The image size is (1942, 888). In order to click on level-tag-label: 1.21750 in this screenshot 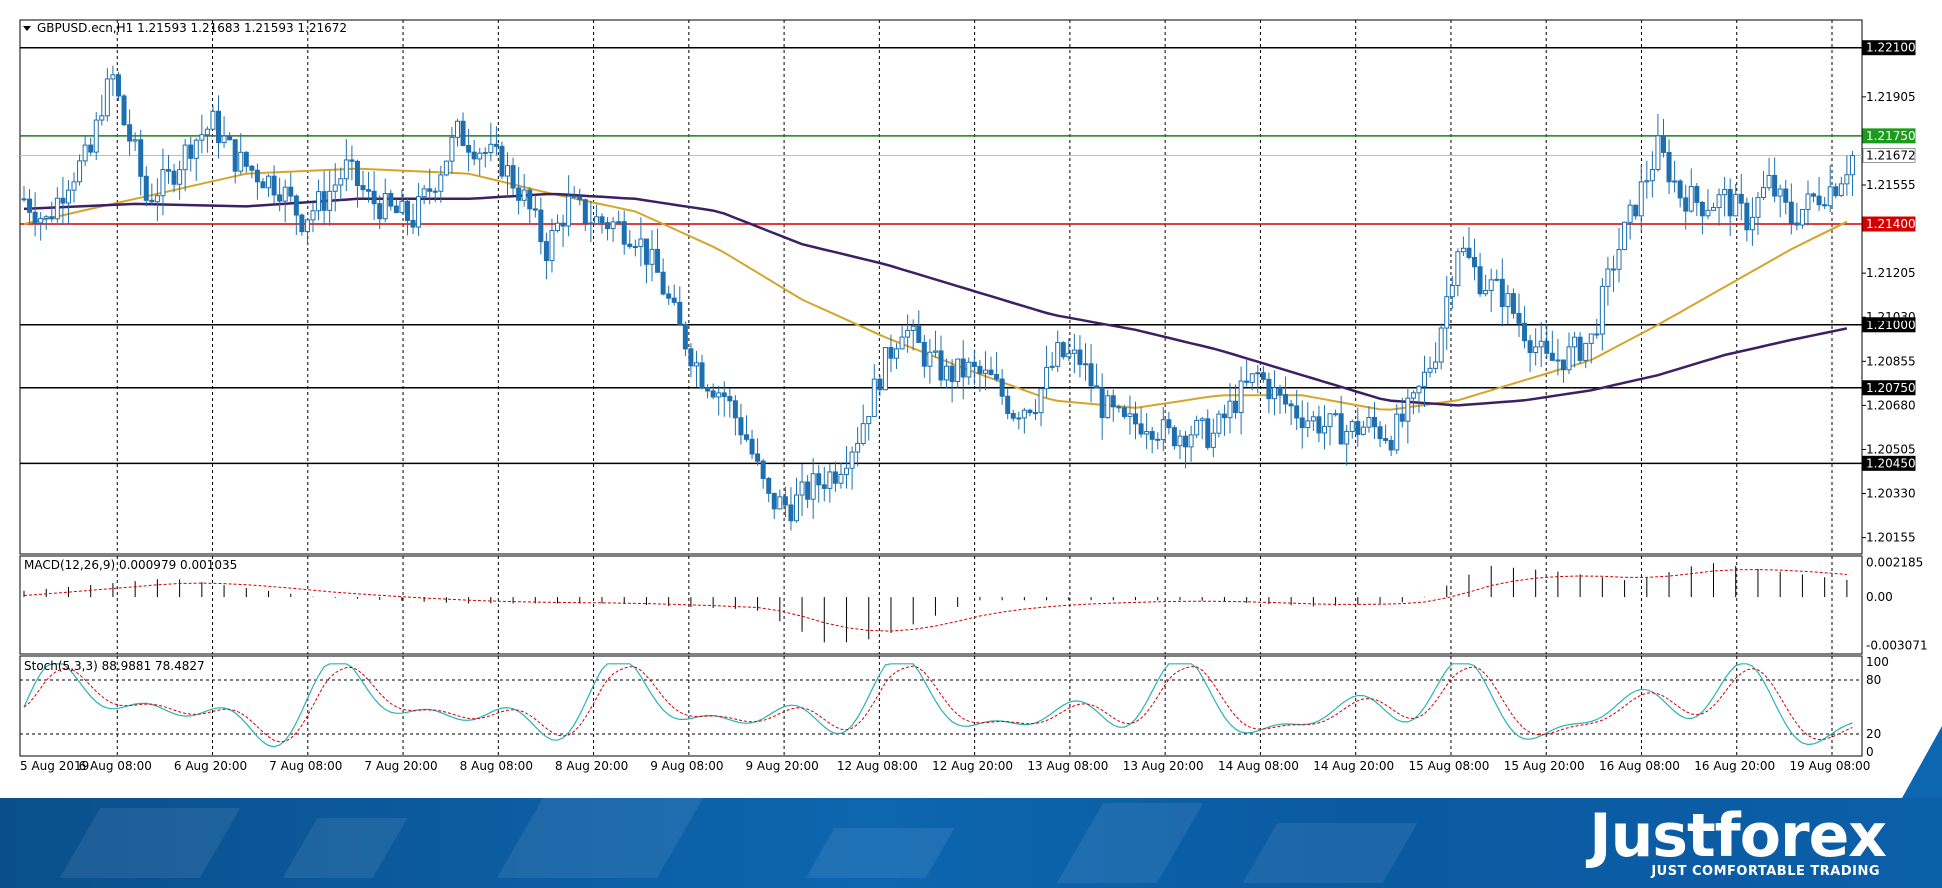, I will do `click(1891, 136)`.